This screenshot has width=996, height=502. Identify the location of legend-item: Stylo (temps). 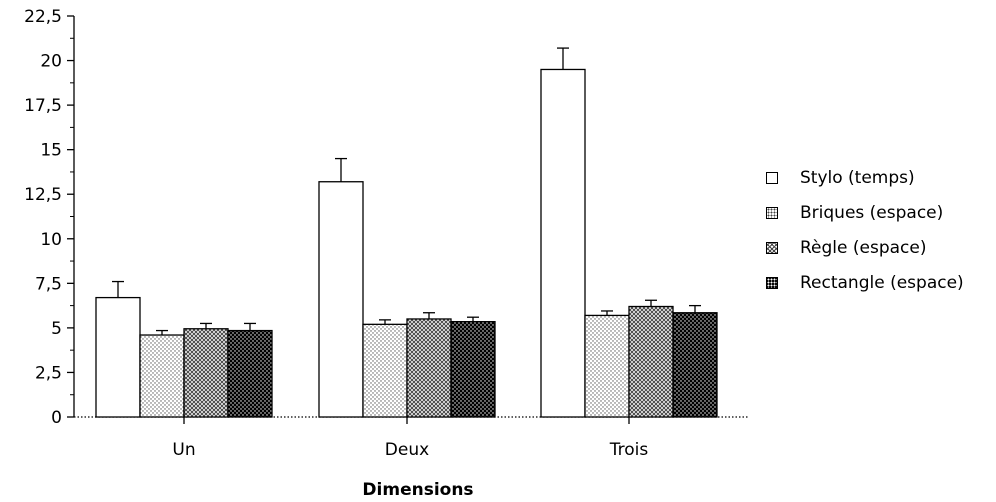
(865, 177).